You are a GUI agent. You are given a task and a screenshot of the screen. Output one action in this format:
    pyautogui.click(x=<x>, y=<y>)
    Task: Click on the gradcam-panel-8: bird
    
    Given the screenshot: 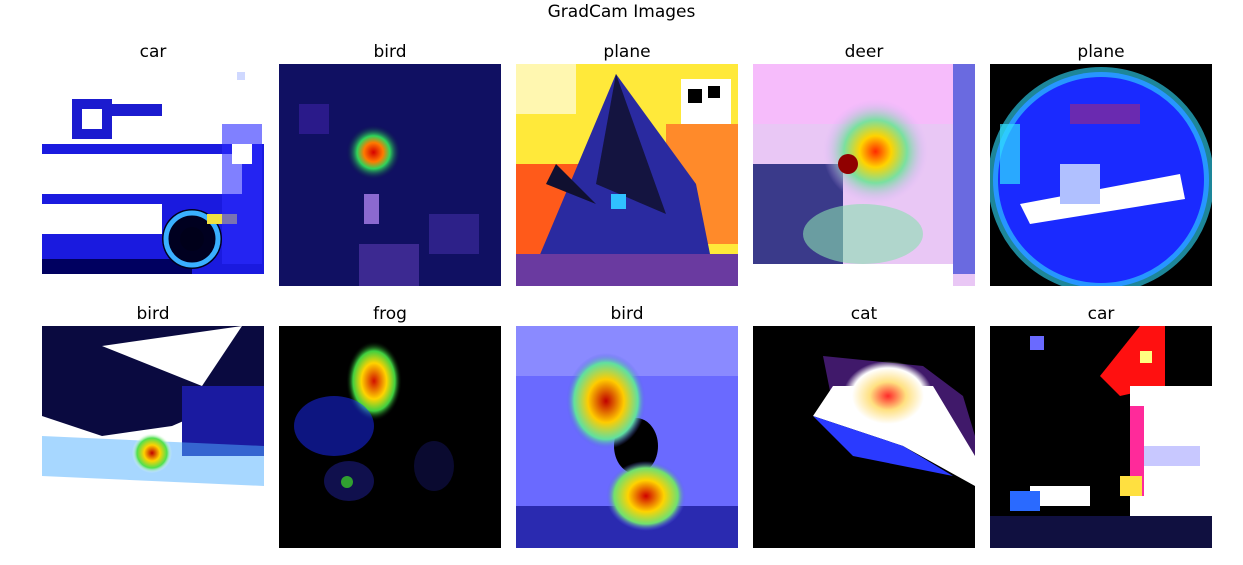 What is the action you would take?
    pyautogui.click(x=627, y=425)
    